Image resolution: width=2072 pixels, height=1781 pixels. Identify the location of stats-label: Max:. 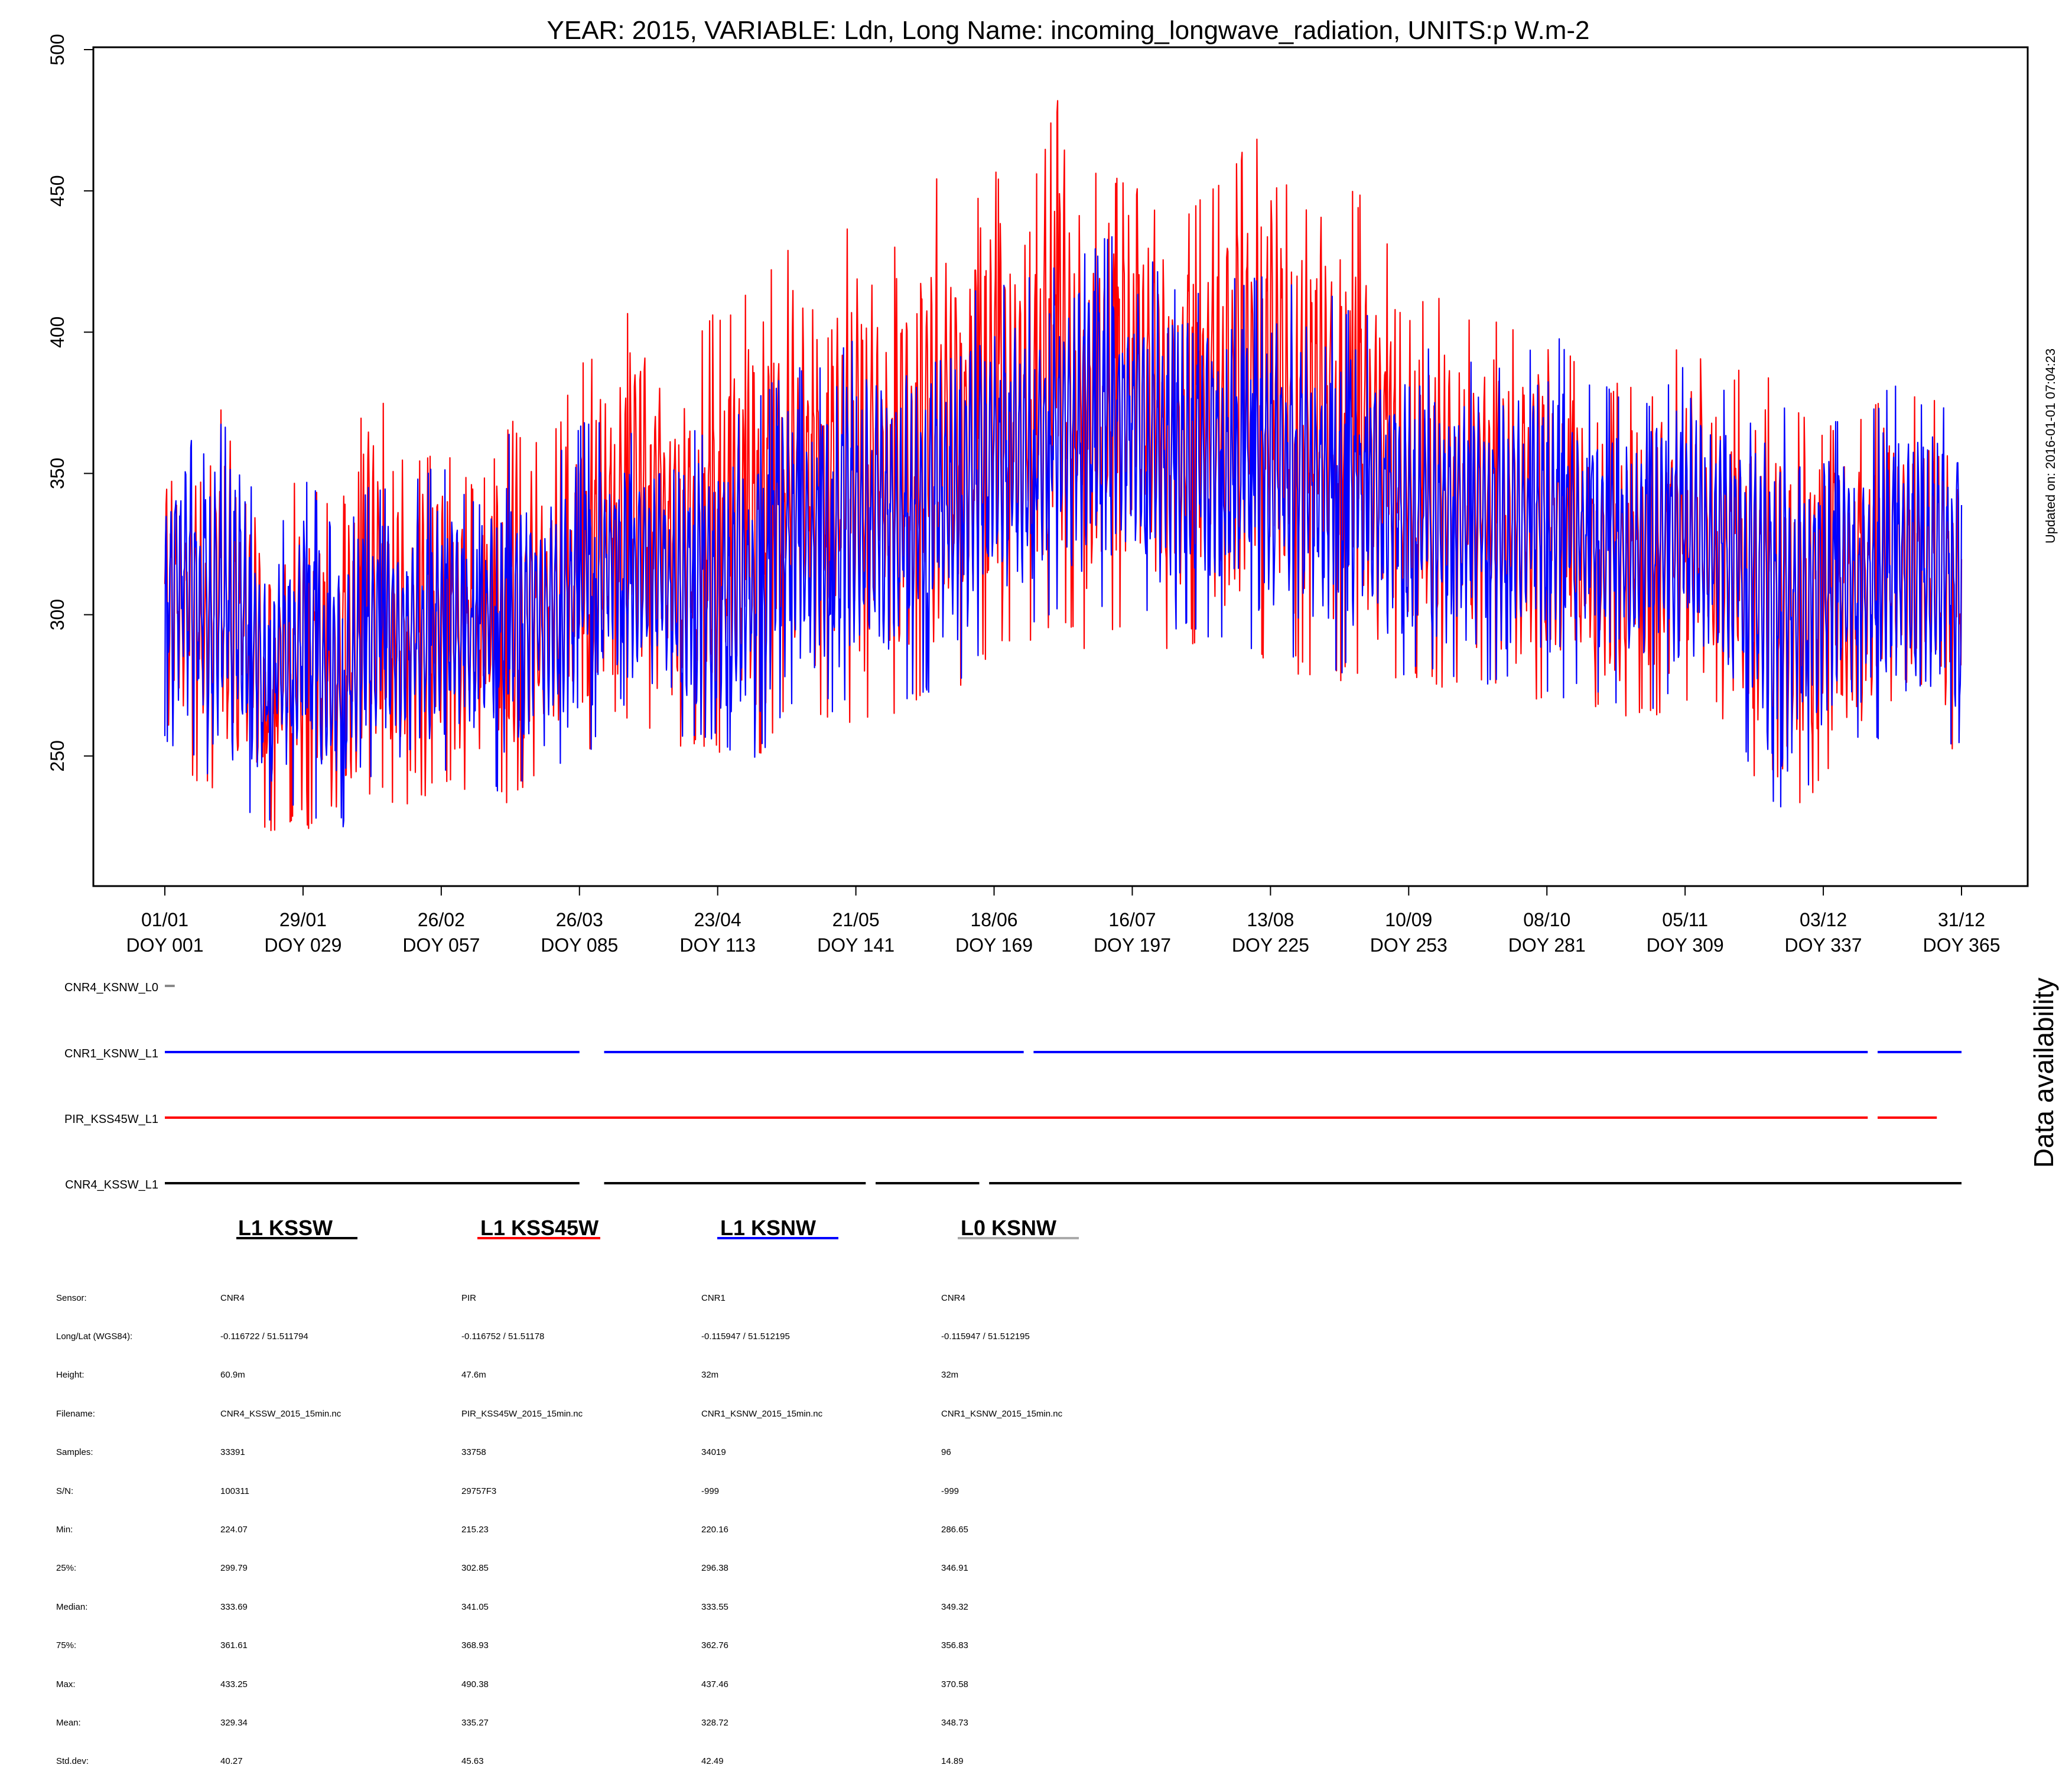
(66, 1684).